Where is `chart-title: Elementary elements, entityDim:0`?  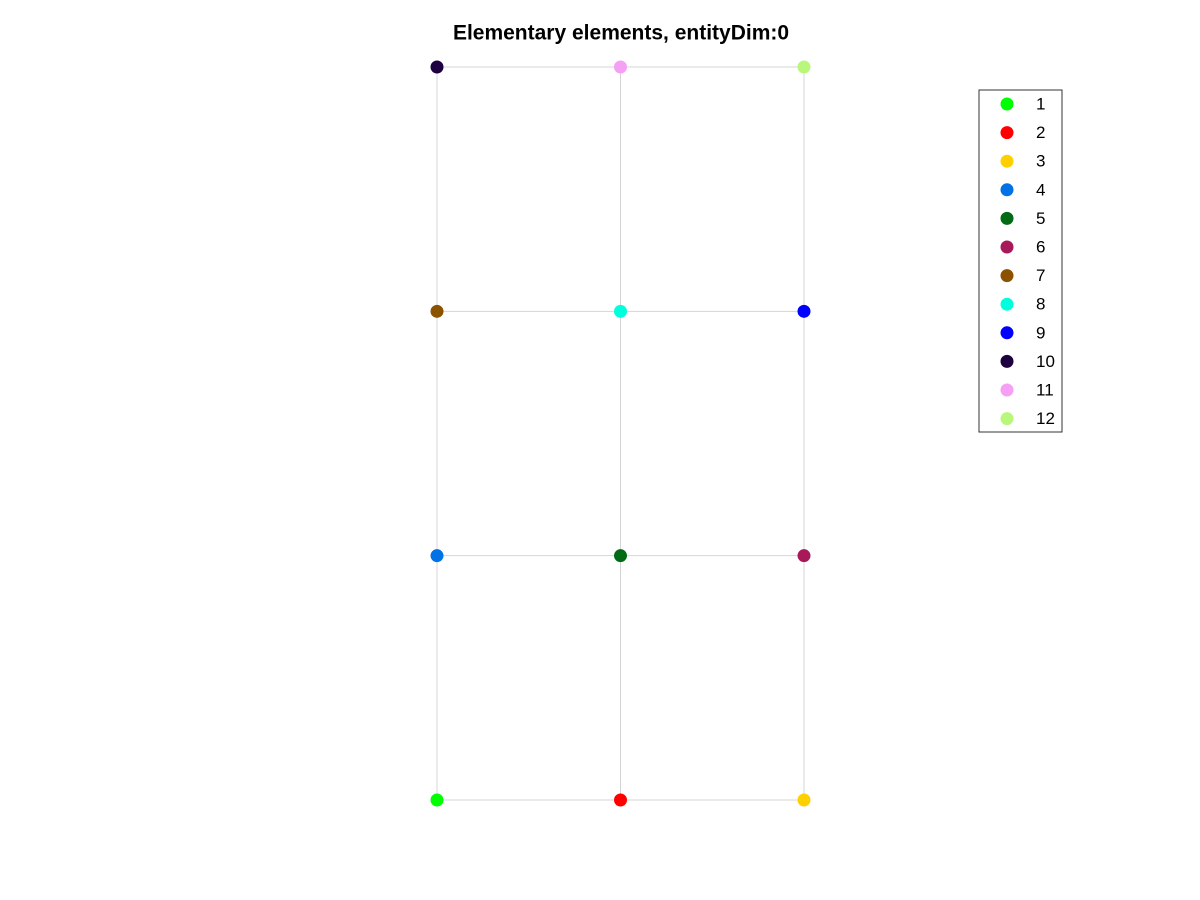 chart-title: Elementary elements, entityDim:0 is located at coordinates (621, 33).